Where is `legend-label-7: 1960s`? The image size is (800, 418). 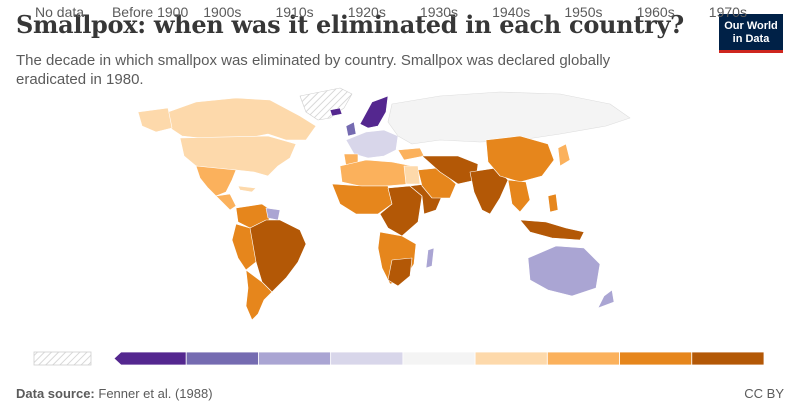 legend-label-7: 1960s is located at coordinates (655, 12).